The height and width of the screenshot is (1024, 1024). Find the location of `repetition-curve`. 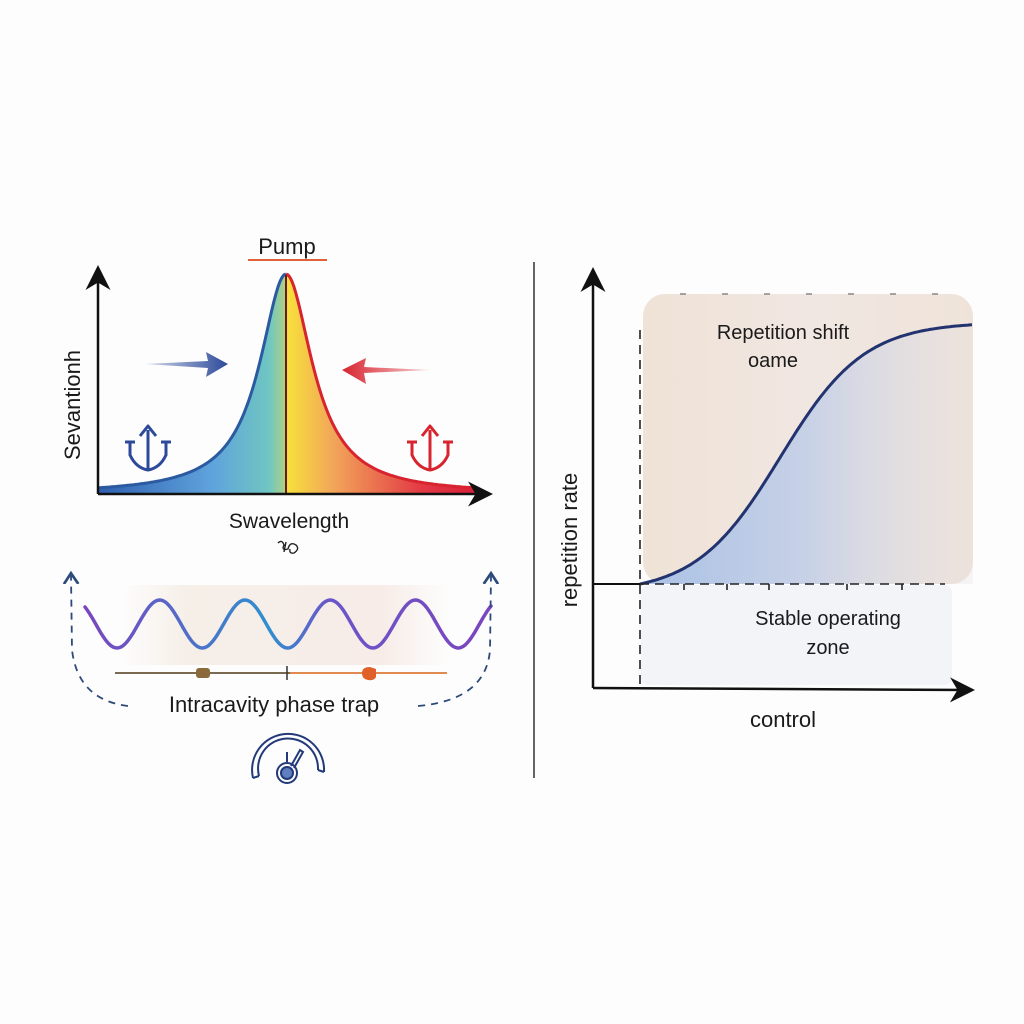

repetition-curve is located at coordinates (806, 454).